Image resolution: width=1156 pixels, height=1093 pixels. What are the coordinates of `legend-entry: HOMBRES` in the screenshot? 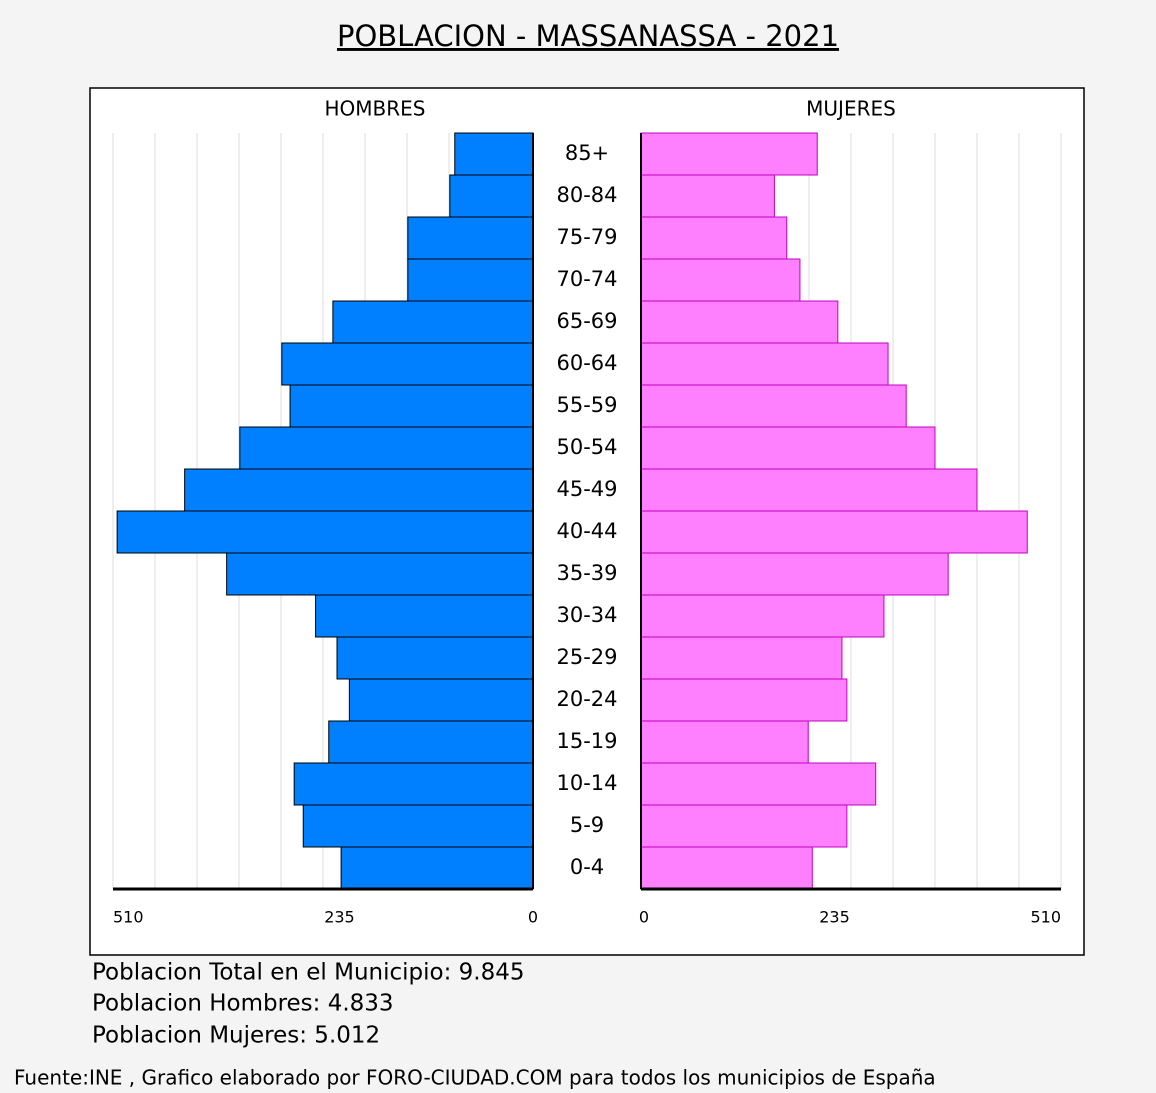 It's located at (375, 109).